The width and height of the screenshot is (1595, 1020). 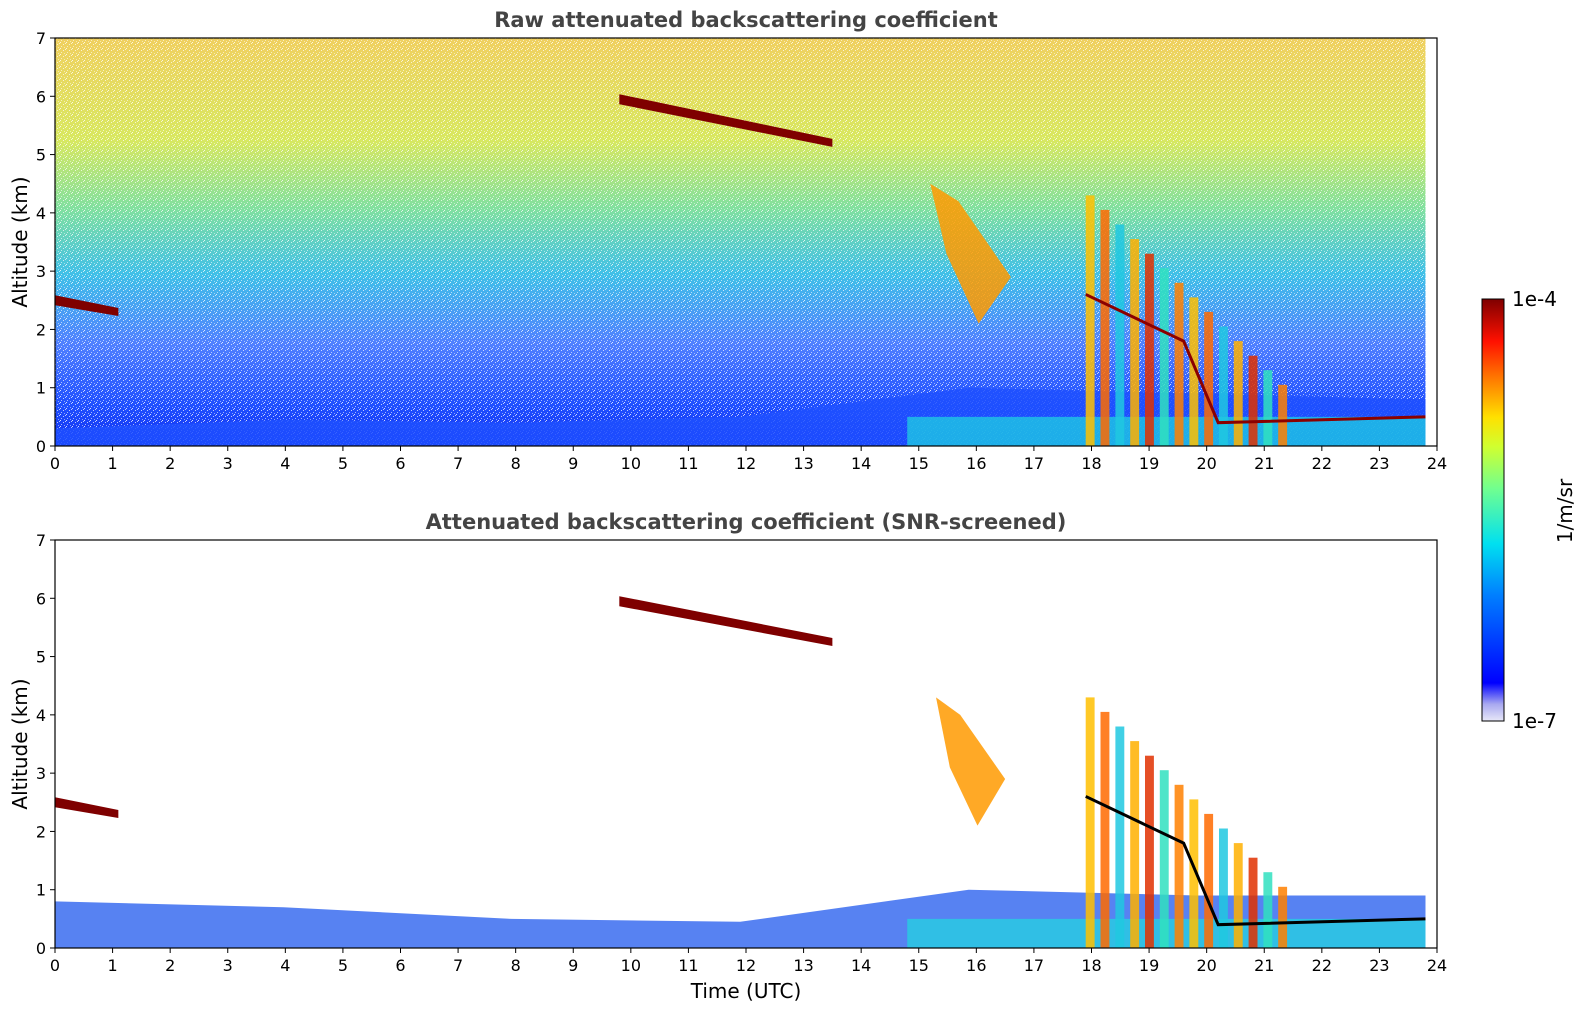 What do you see at coordinates (1534, 299) in the screenshot?
I see `colorbar-max-label: 1e-4` at bounding box center [1534, 299].